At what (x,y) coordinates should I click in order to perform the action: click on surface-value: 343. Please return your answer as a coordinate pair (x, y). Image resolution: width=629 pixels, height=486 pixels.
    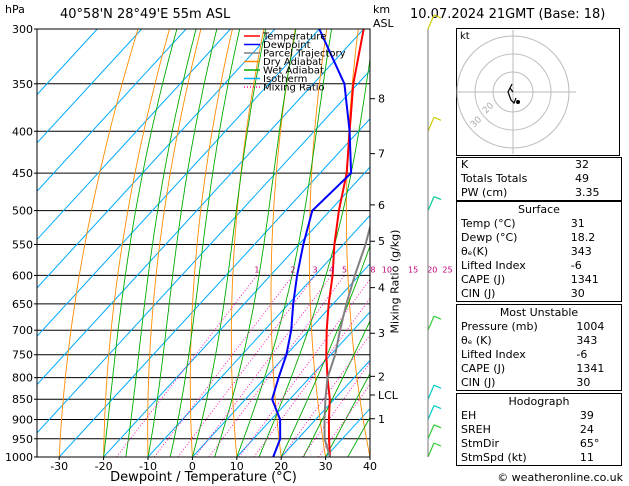
    Looking at the image, I should click on (581, 251).